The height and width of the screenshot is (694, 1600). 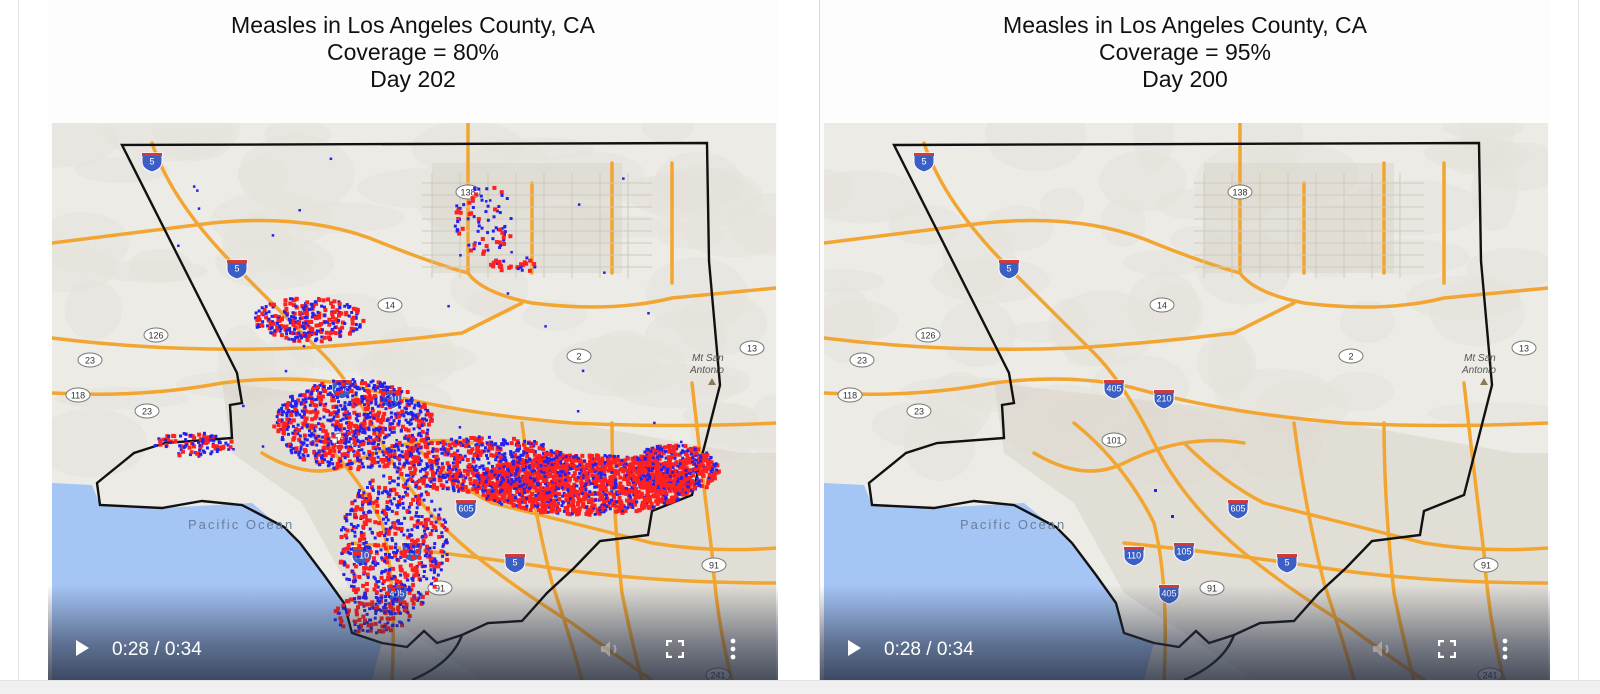 What do you see at coordinates (82, 648) in the screenshot?
I see `play-icon` at bounding box center [82, 648].